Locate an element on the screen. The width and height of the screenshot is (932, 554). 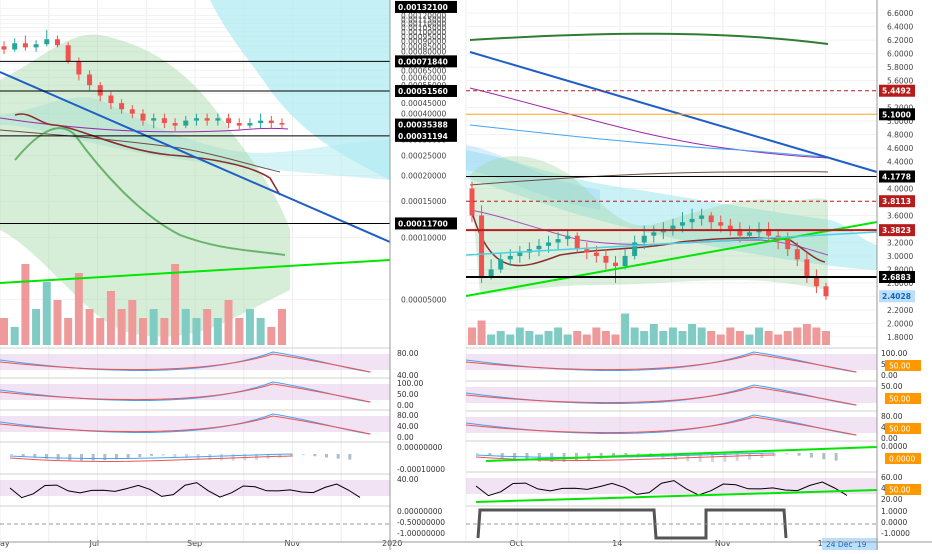
price-tick-label: 5.0000 is located at coordinates (900, 121).